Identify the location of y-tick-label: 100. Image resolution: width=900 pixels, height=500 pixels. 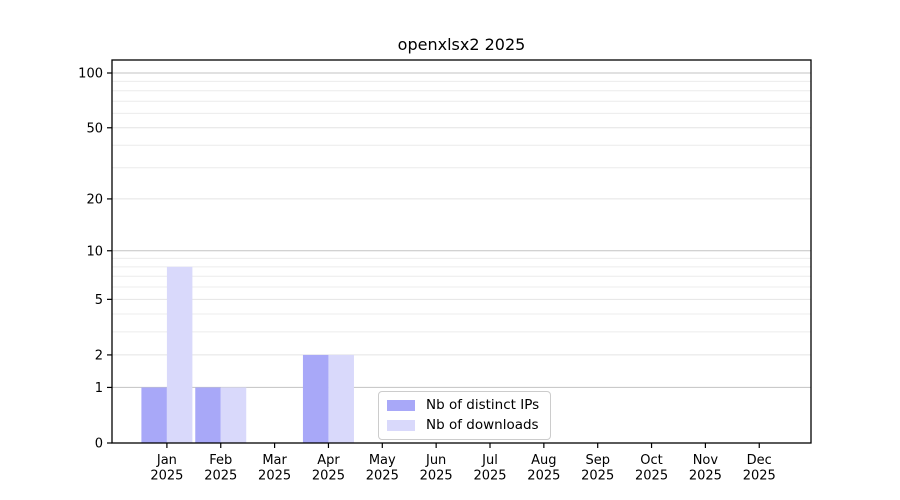
(90, 74).